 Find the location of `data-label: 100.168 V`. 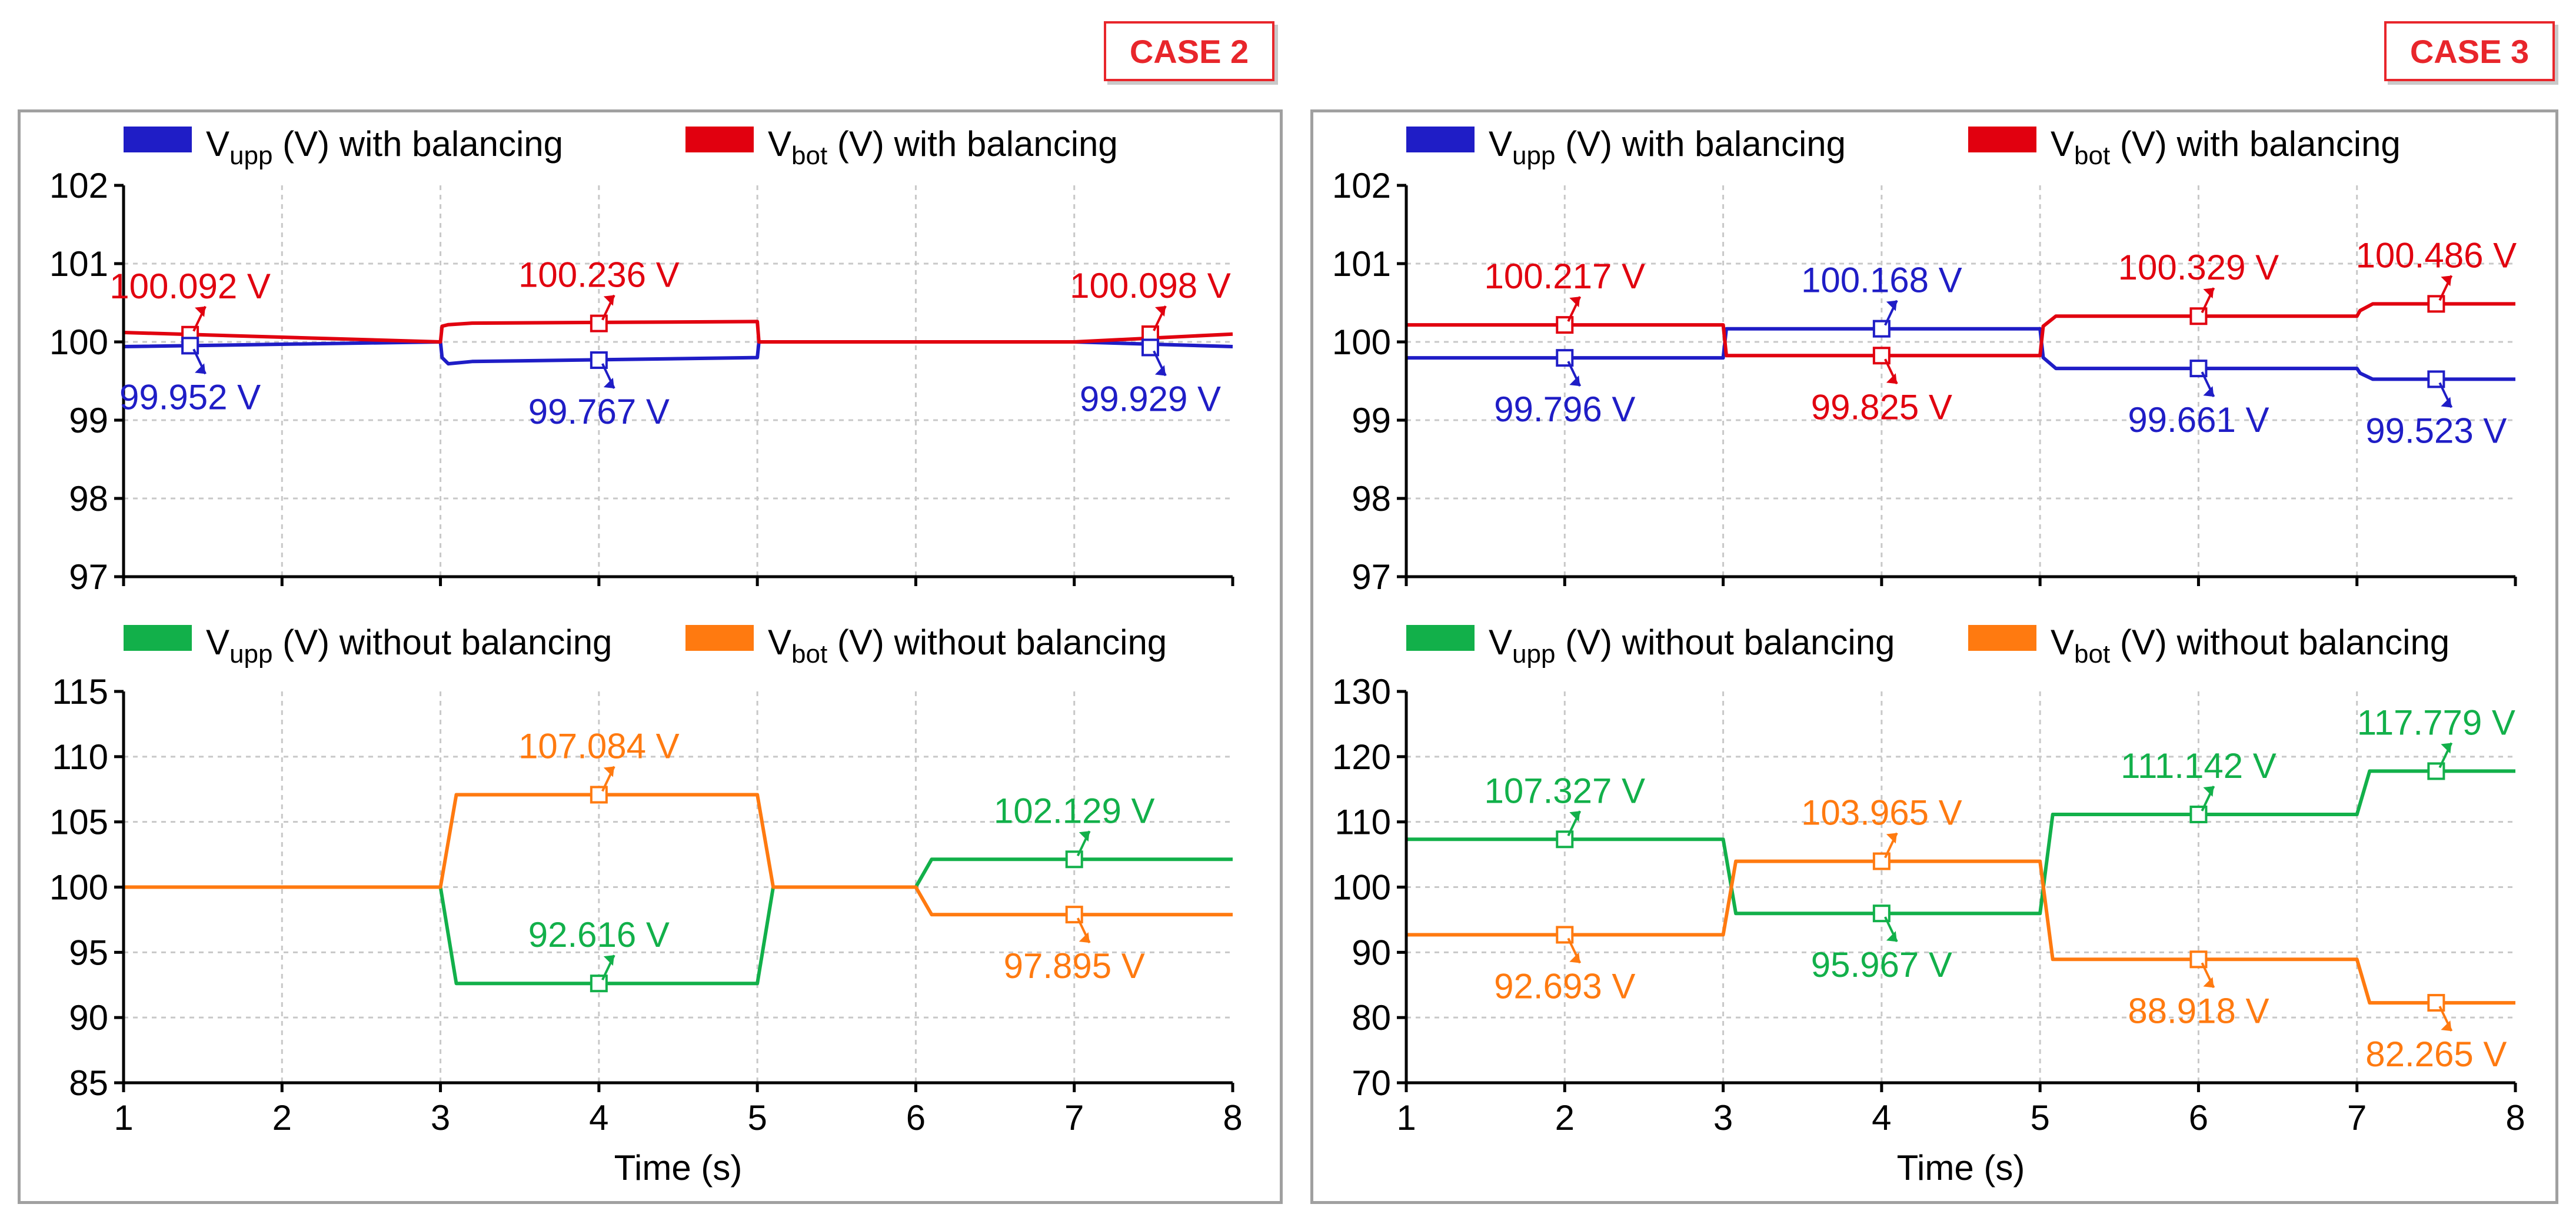

data-label: 100.168 V is located at coordinates (1881, 280).